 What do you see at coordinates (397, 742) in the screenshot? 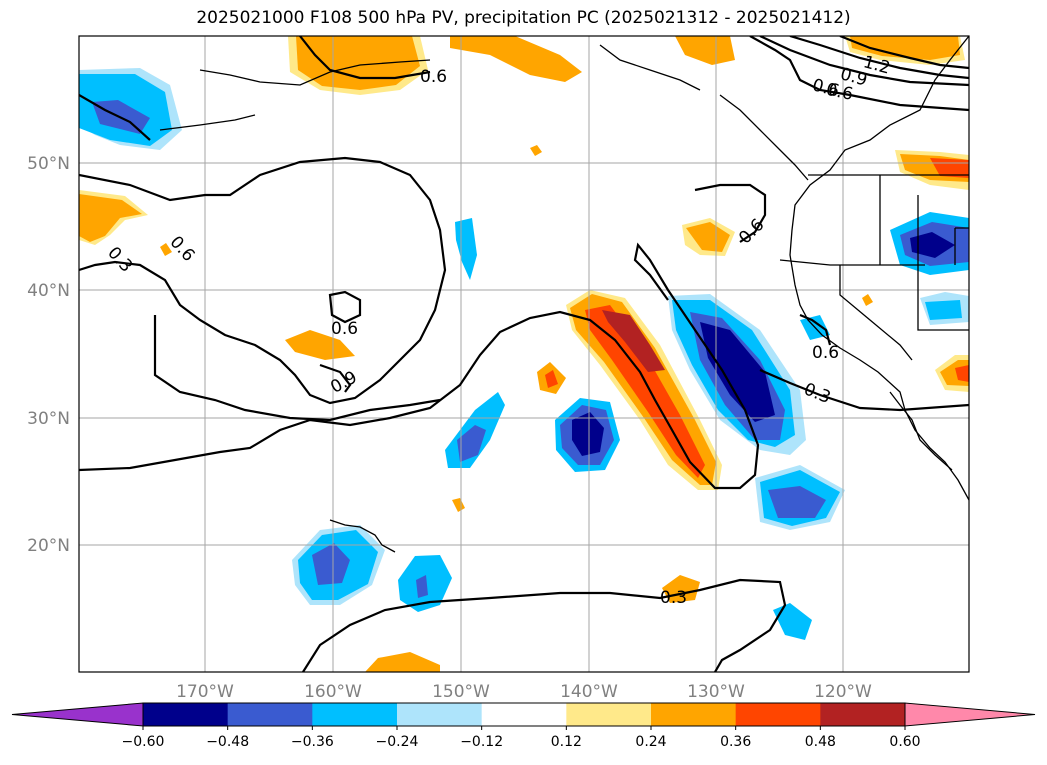
I see `colorbar-label: −0.24` at bounding box center [397, 742].